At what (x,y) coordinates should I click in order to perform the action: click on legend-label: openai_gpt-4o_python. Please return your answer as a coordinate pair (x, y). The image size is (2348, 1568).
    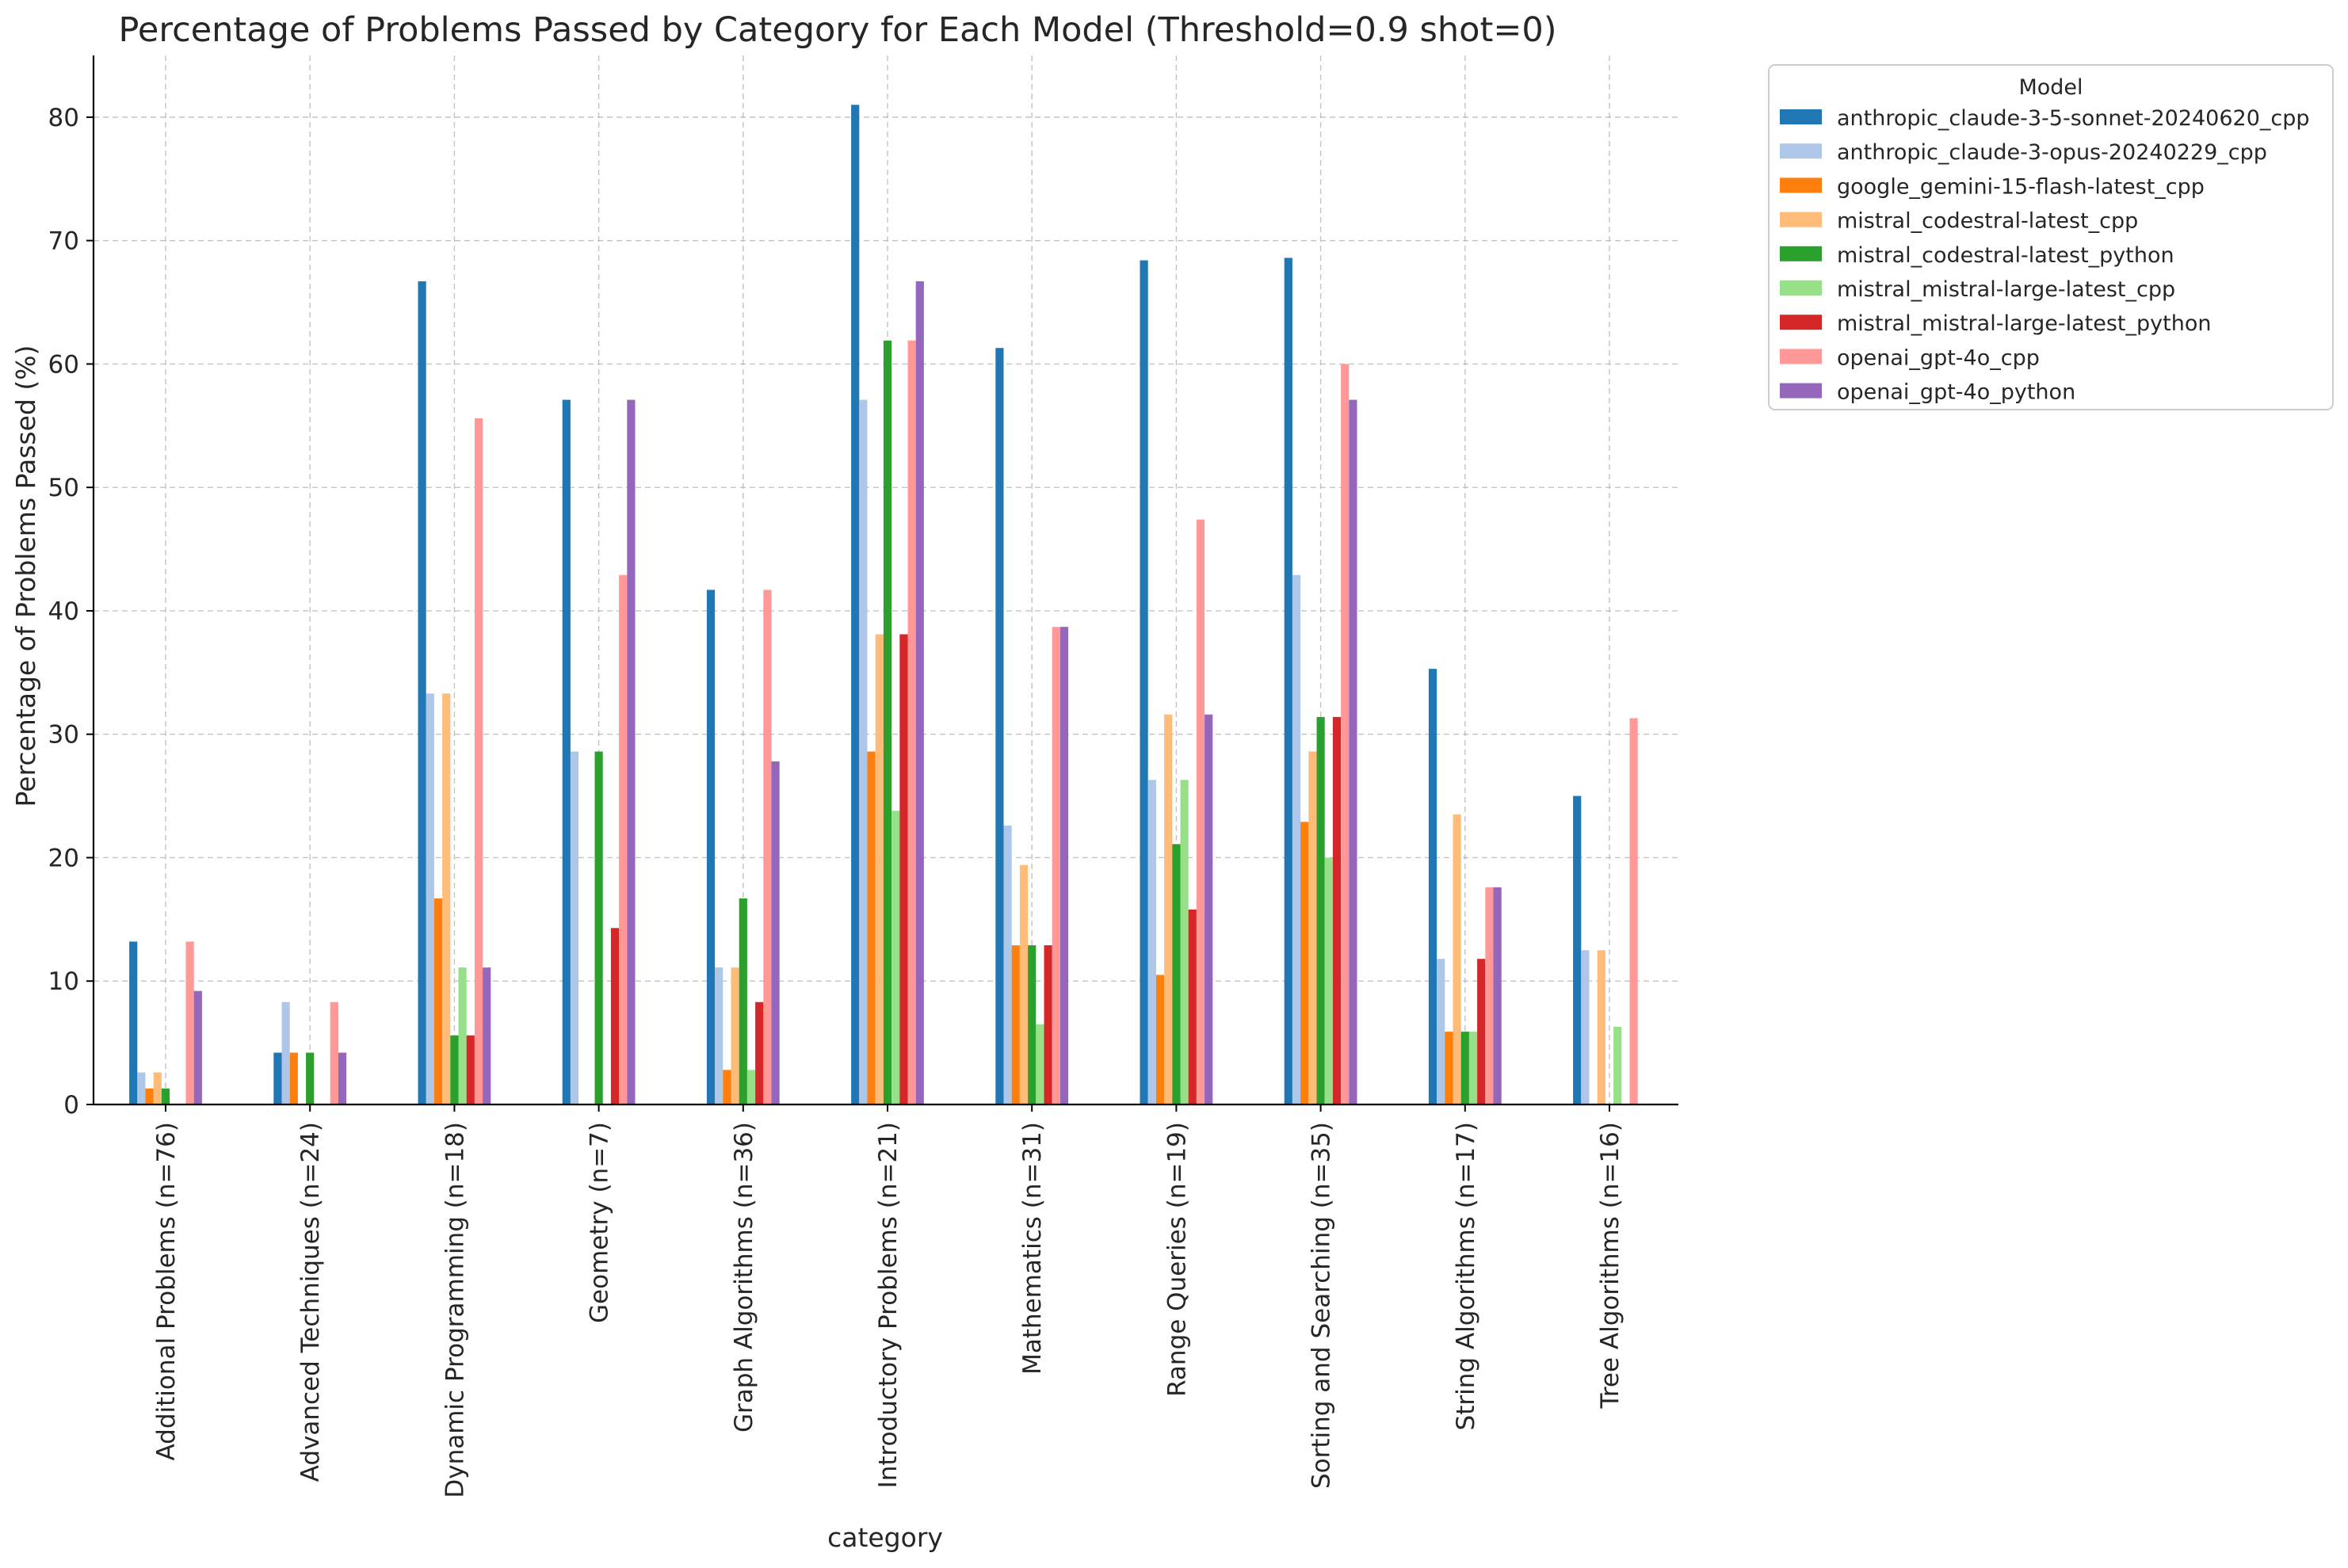
    Looking at the image, I should click on (1956, 392).